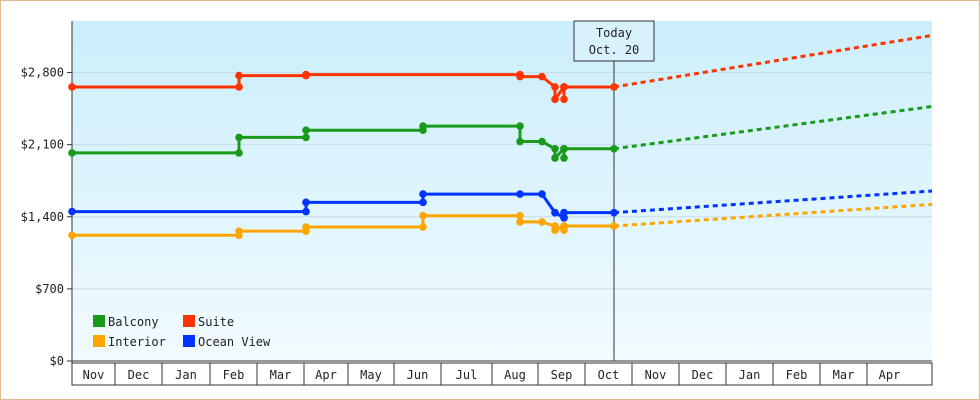 This screenshot has height=400, width=980. Describe the element at coordinates (182, 332) in the screenshot. I see `legend: Balcony Suite Interior Ocean View` at that location.